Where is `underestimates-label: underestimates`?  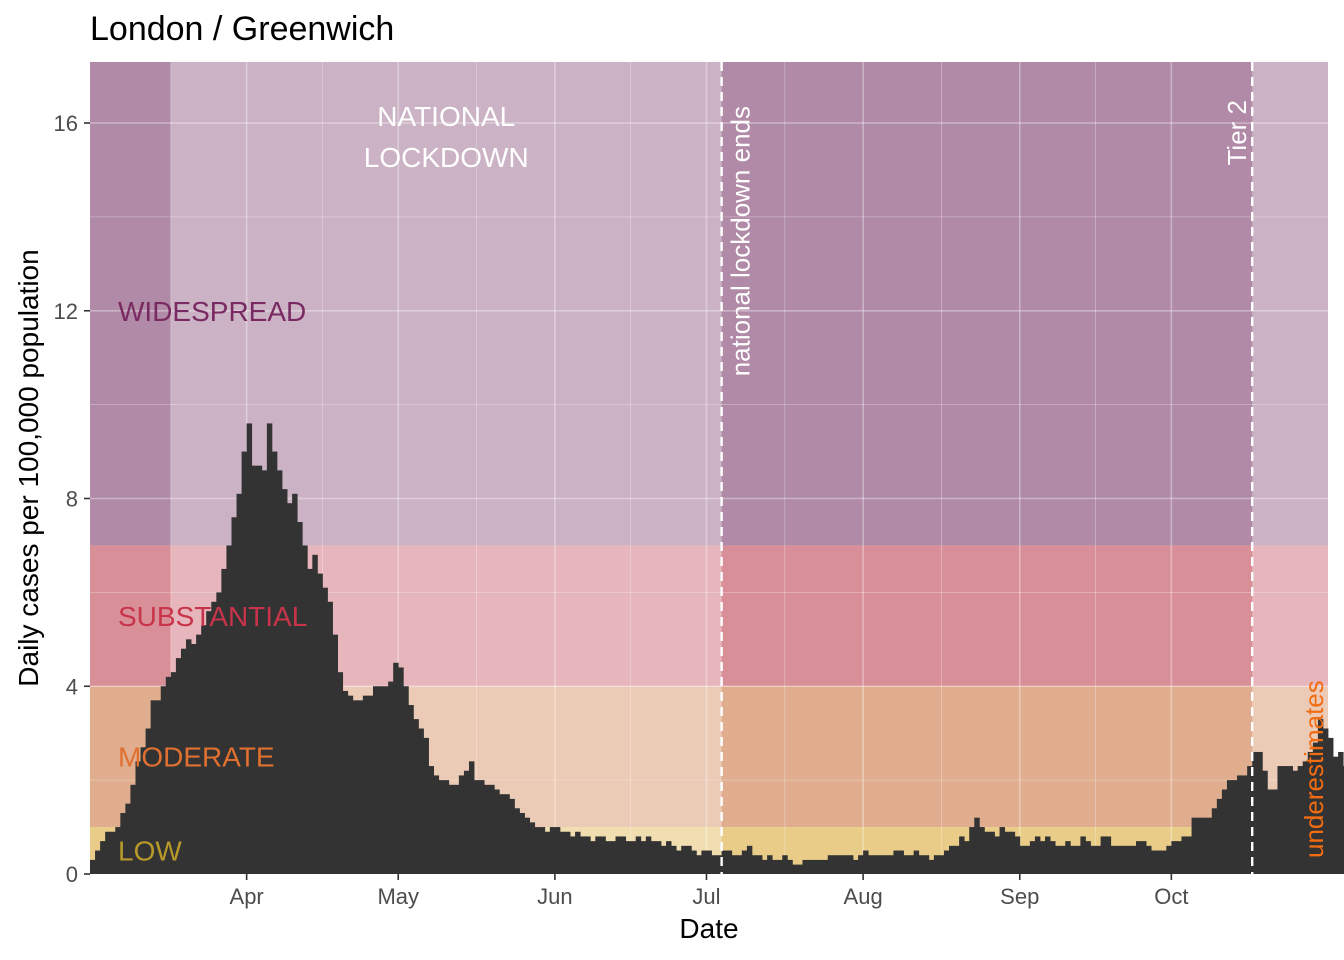
underestimates-label: underestimates is located at coordinates (1314, 769).